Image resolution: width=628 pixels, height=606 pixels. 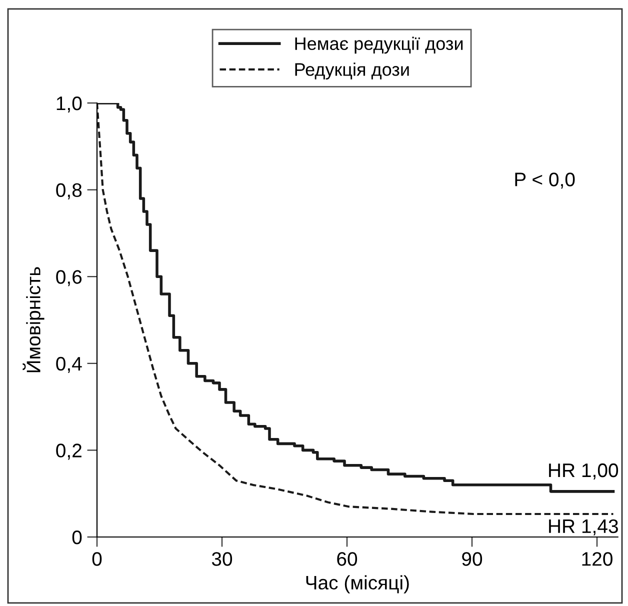 What do you see at coordinates (69, 452) in the screenshot?
I see `y-tick-label: 0,2` at bounding box center [69, 452].